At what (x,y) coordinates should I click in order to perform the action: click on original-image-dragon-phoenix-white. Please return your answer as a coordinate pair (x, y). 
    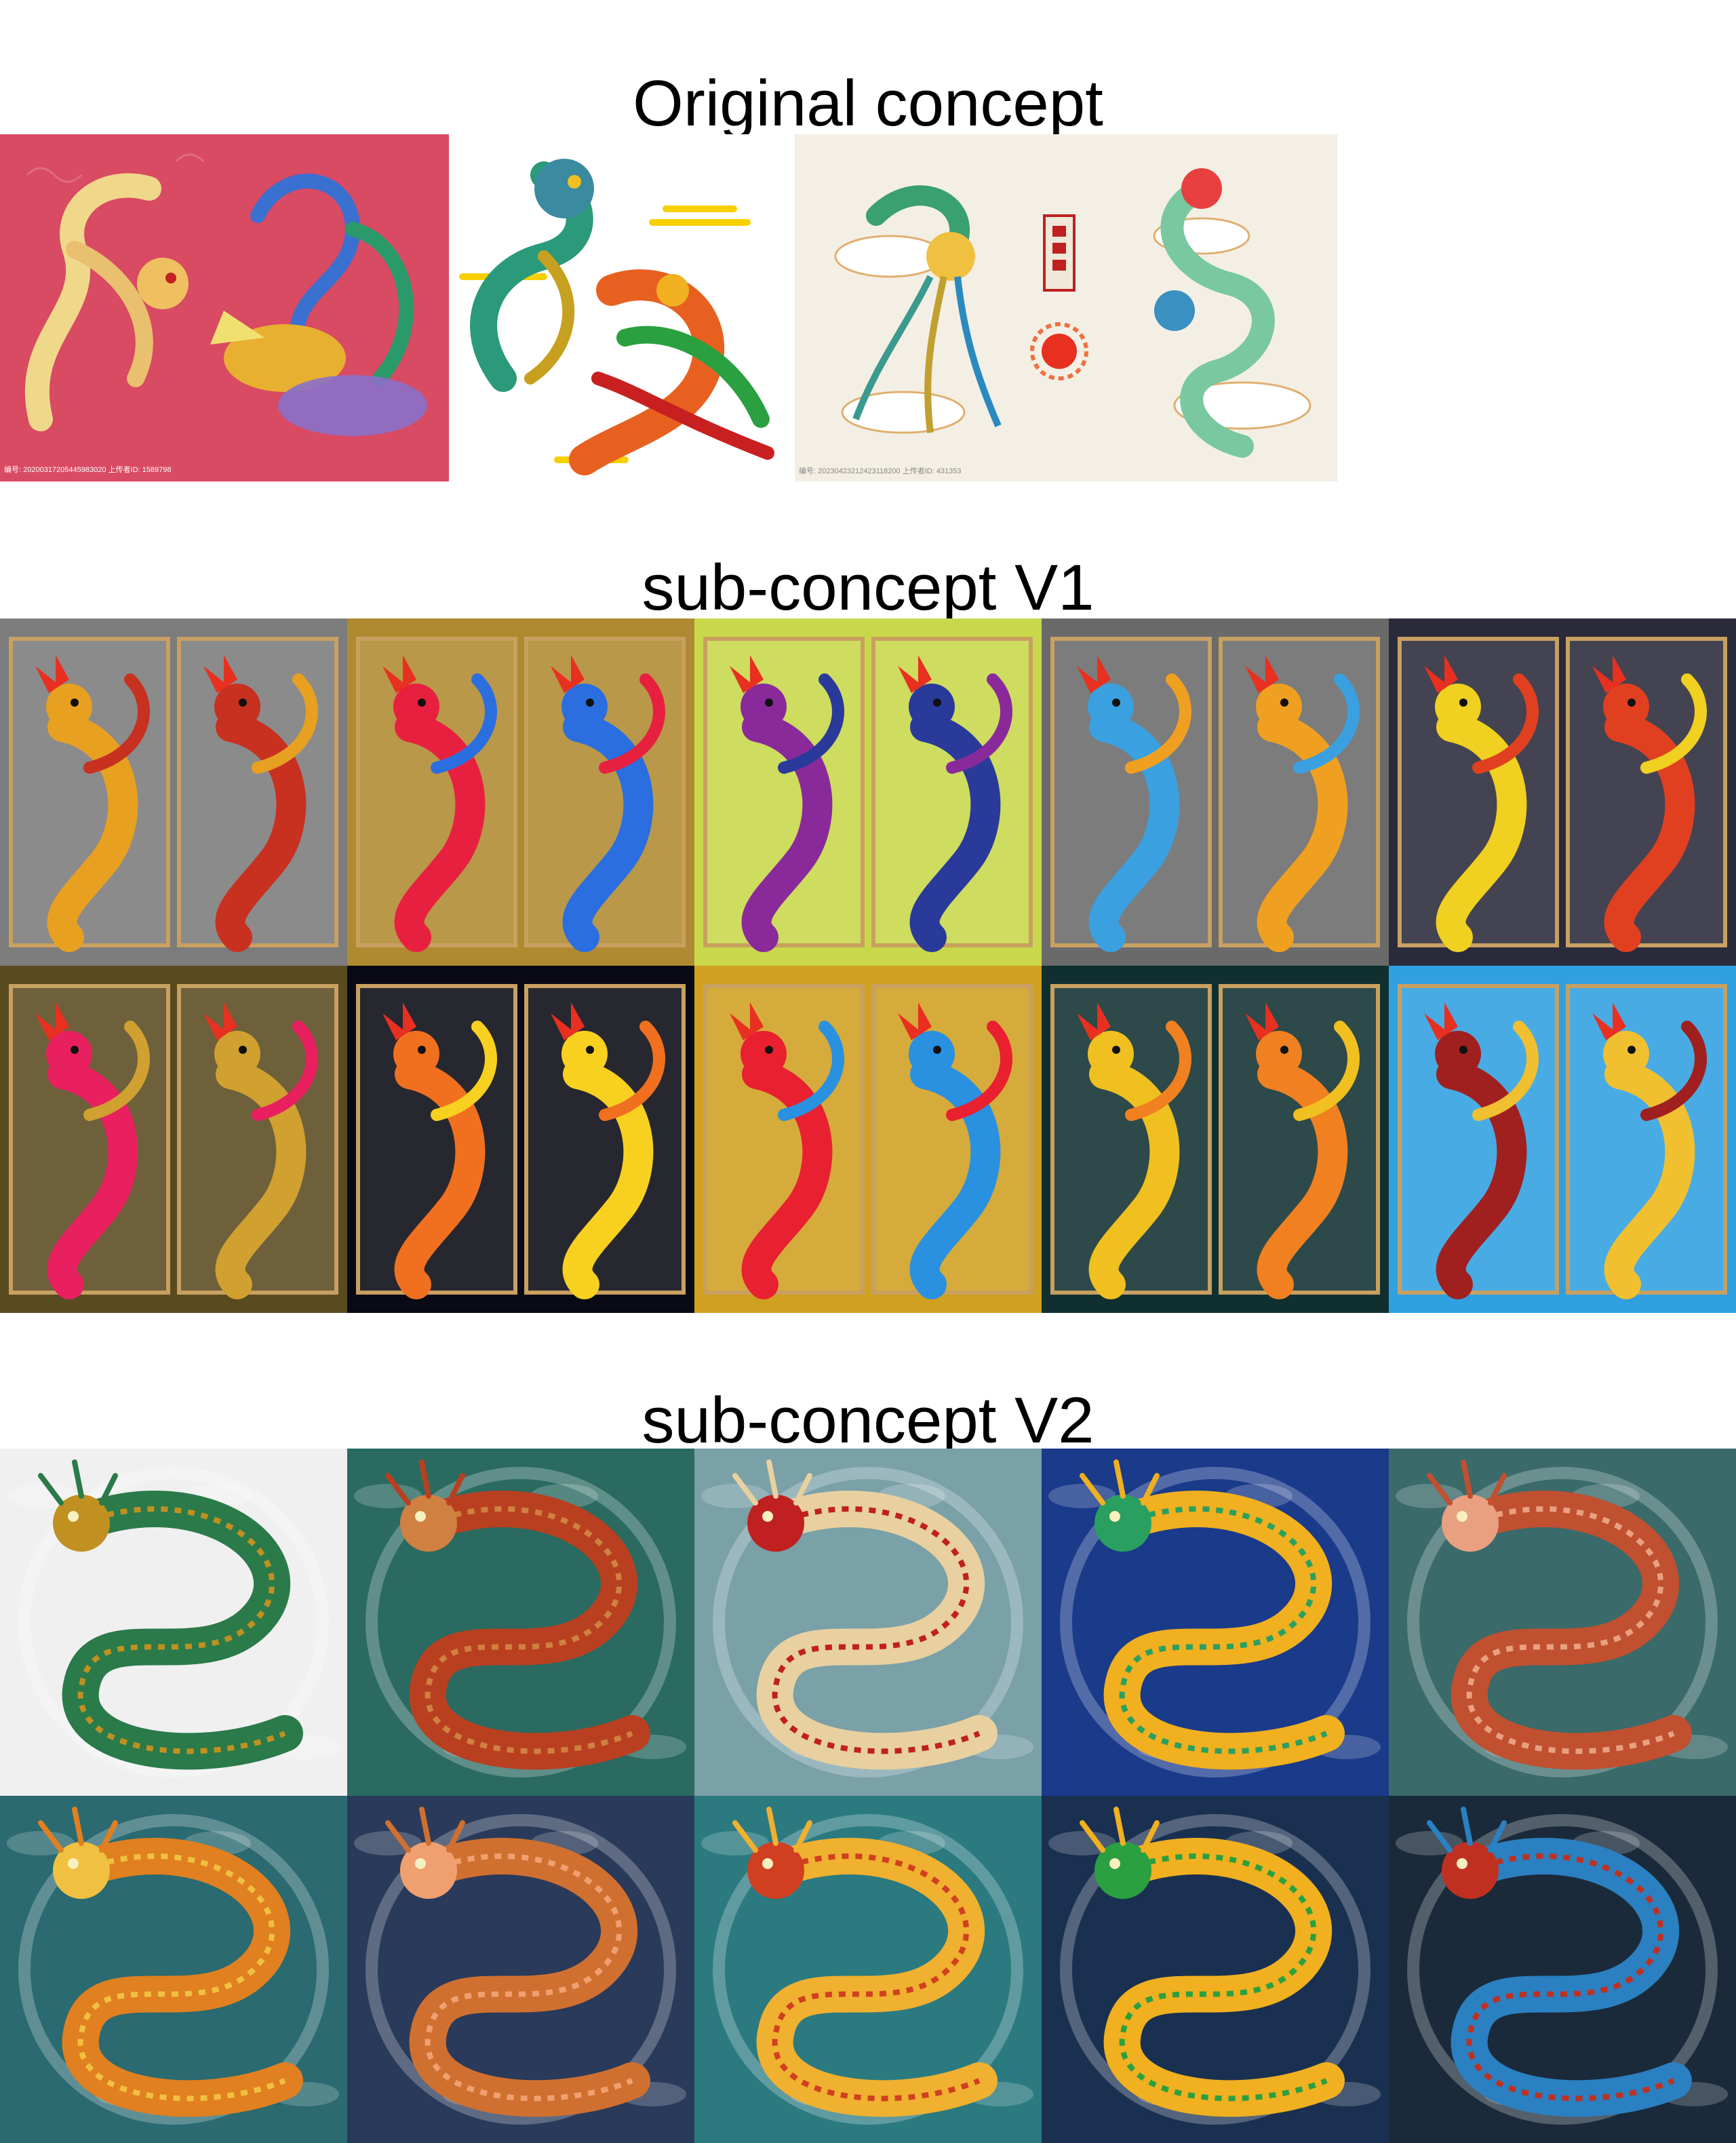
    Looking at the image, I should click on (621, 307).